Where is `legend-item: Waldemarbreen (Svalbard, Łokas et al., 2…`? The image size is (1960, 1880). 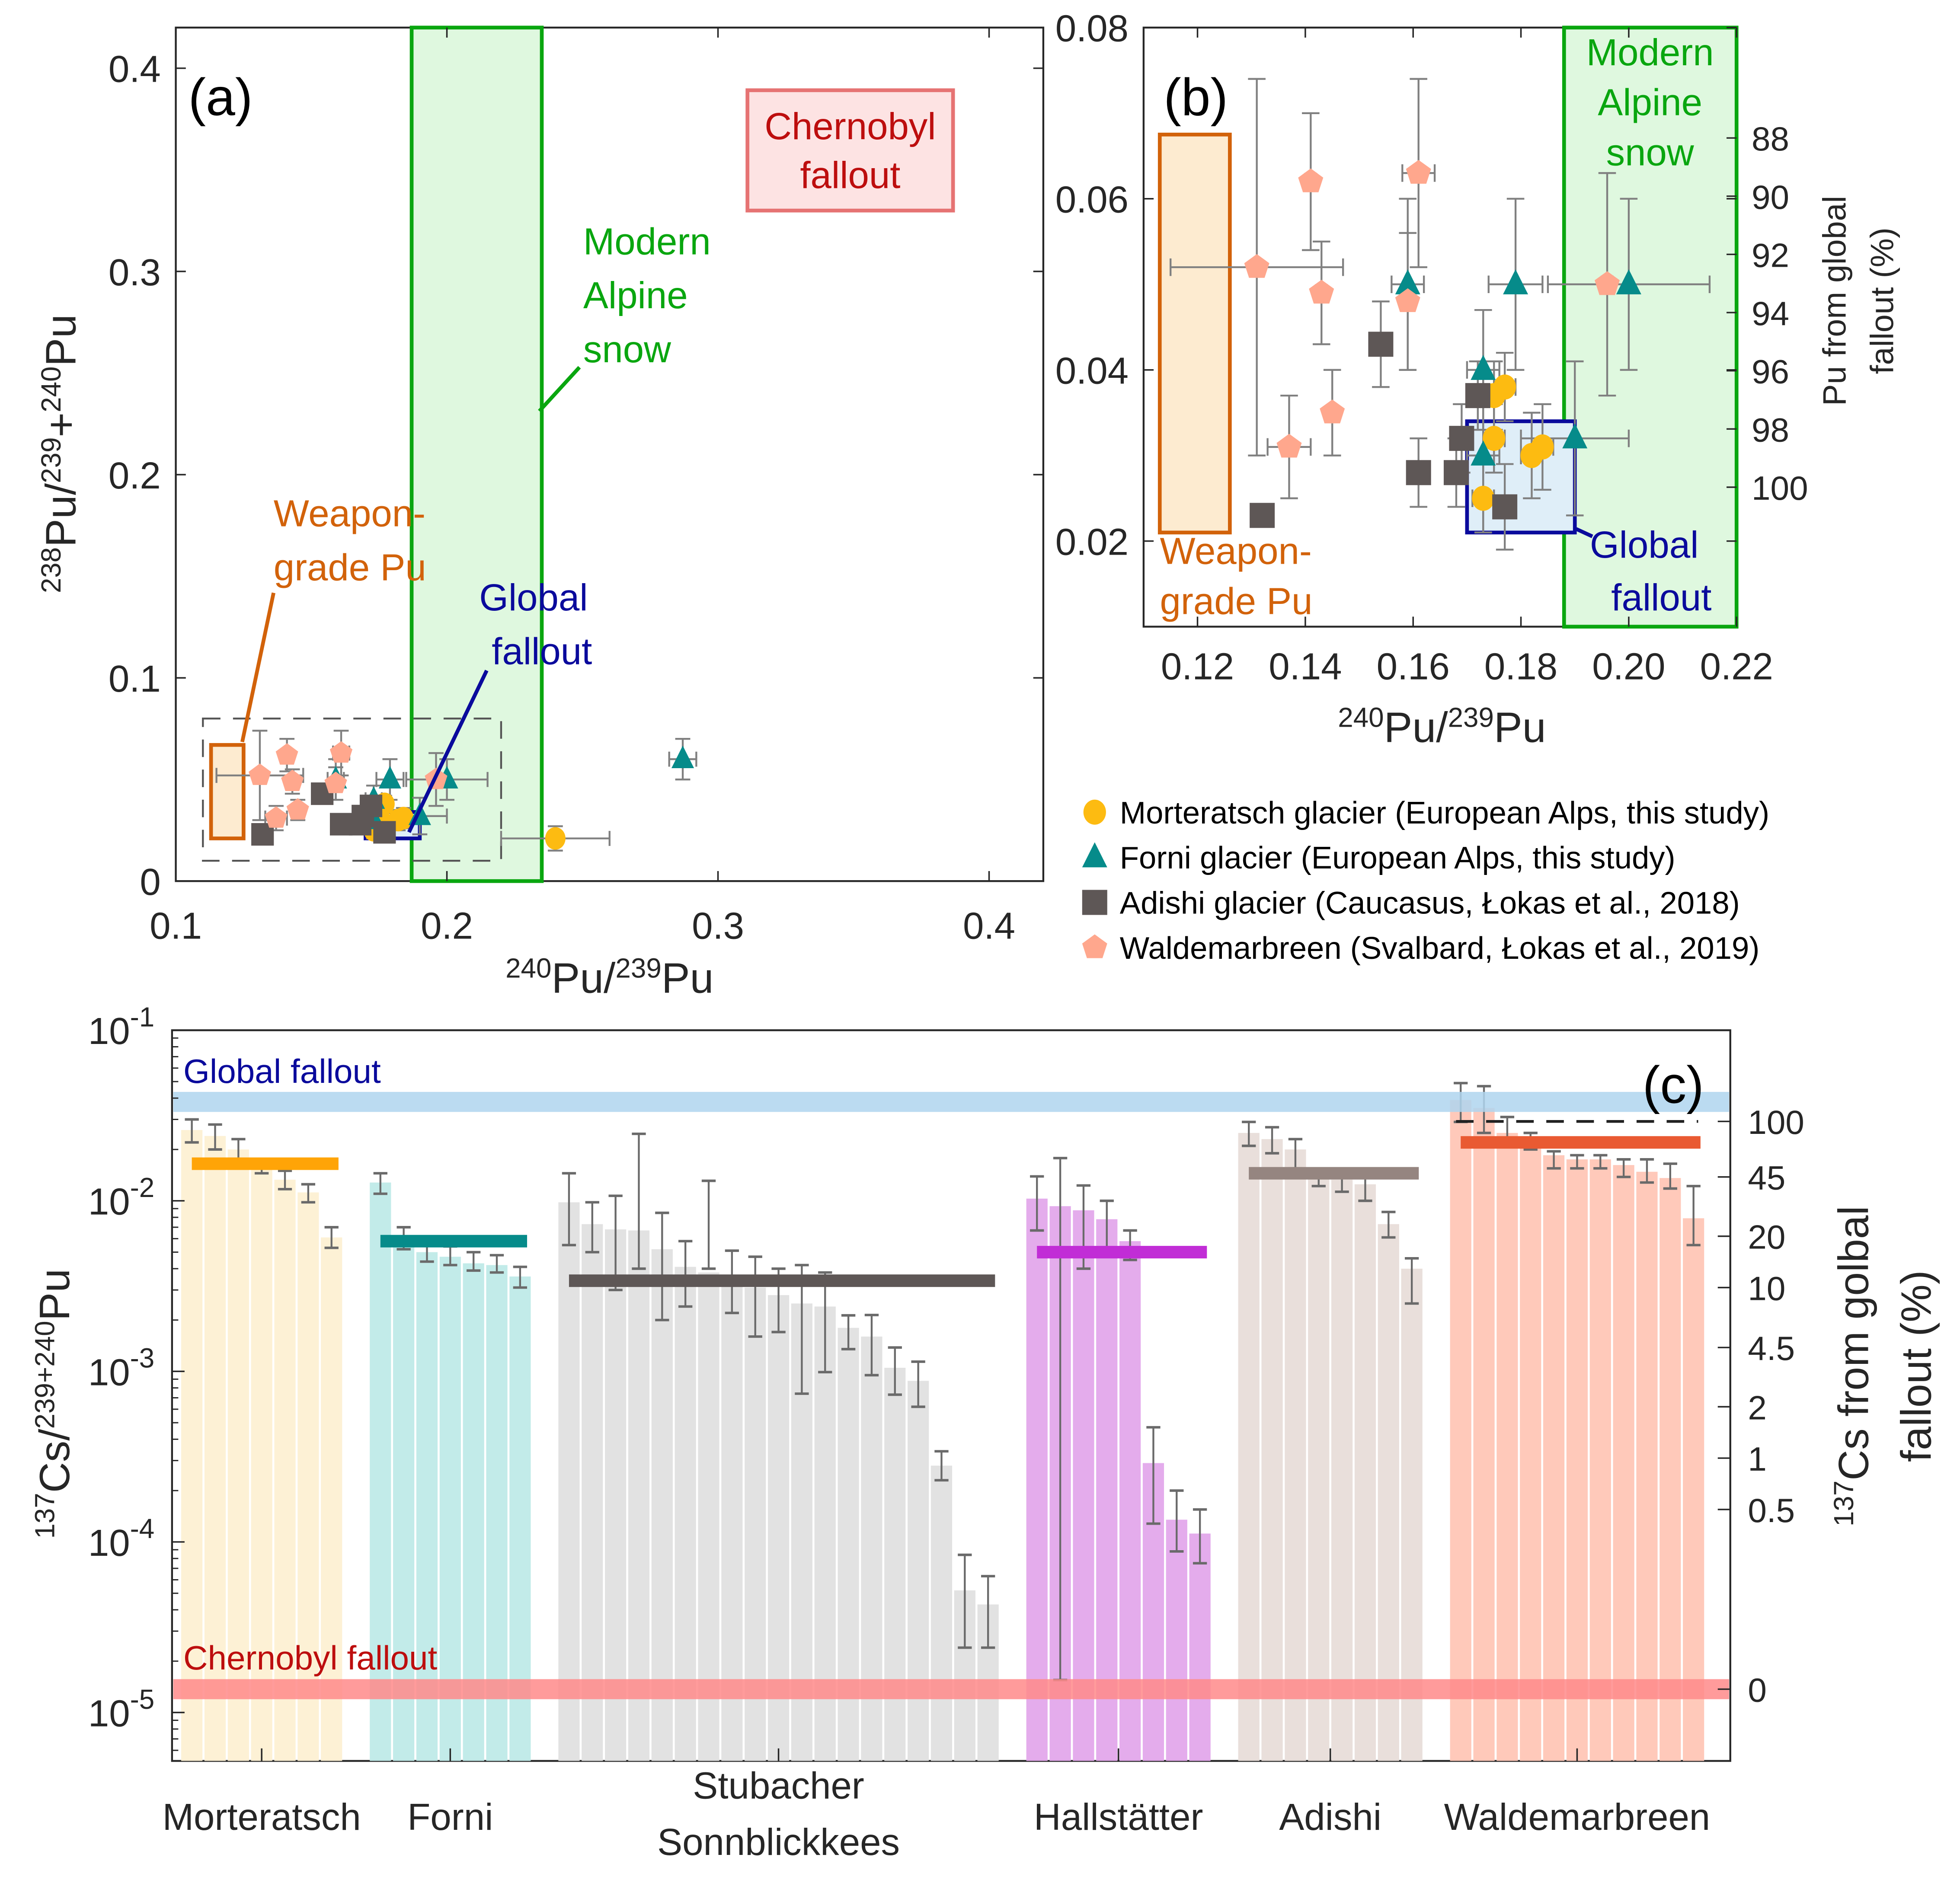
legend-item: Waldemarbreen (Svalbard, Łokas et al., 2… is located at coordinates (1420, 948).